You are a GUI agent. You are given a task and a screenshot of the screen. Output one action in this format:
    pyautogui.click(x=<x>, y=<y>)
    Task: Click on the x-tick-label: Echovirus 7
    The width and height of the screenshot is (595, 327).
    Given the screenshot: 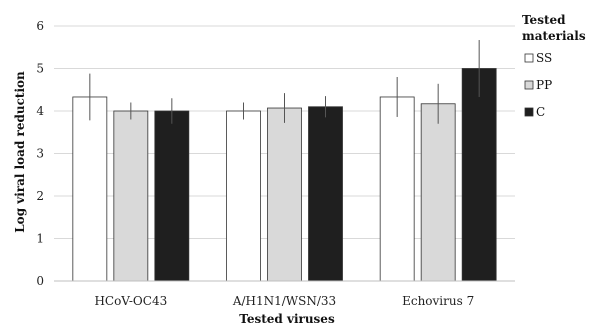 What is the action you would take?
    pyautogui.click(x=438, y=301)
    